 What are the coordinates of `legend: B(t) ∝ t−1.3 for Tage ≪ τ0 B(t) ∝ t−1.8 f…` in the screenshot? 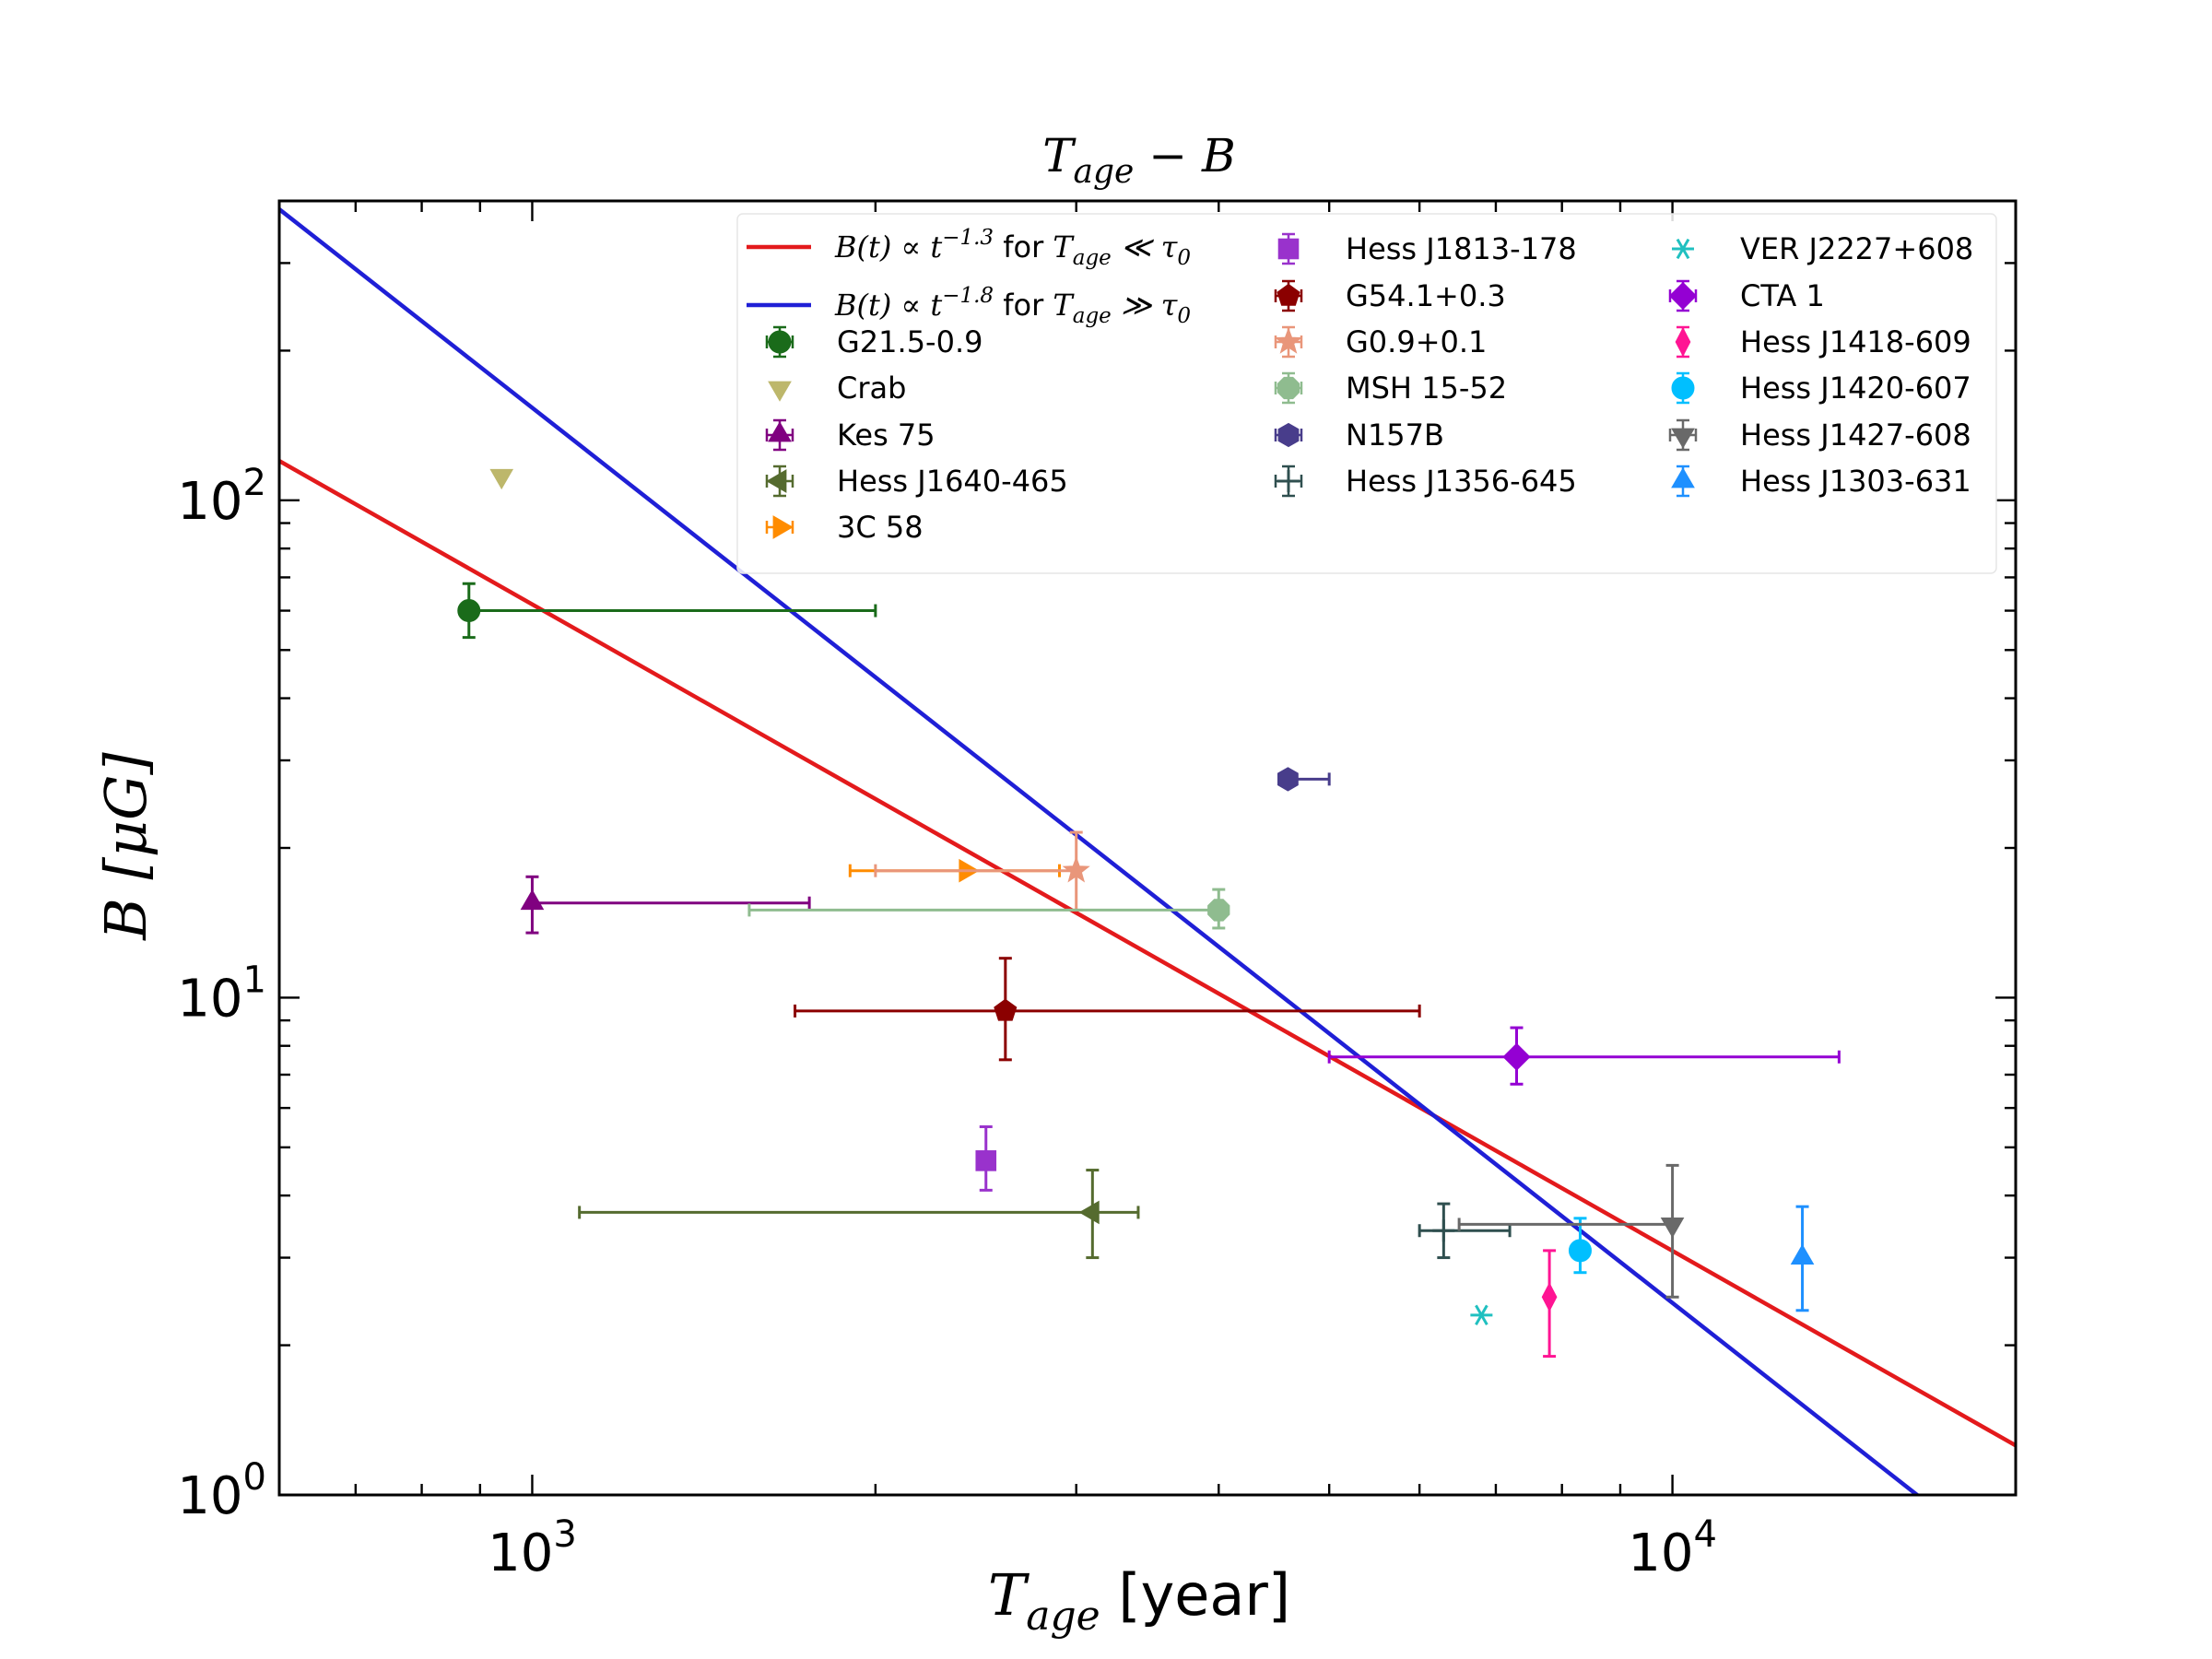 It's located at (1366, 393).